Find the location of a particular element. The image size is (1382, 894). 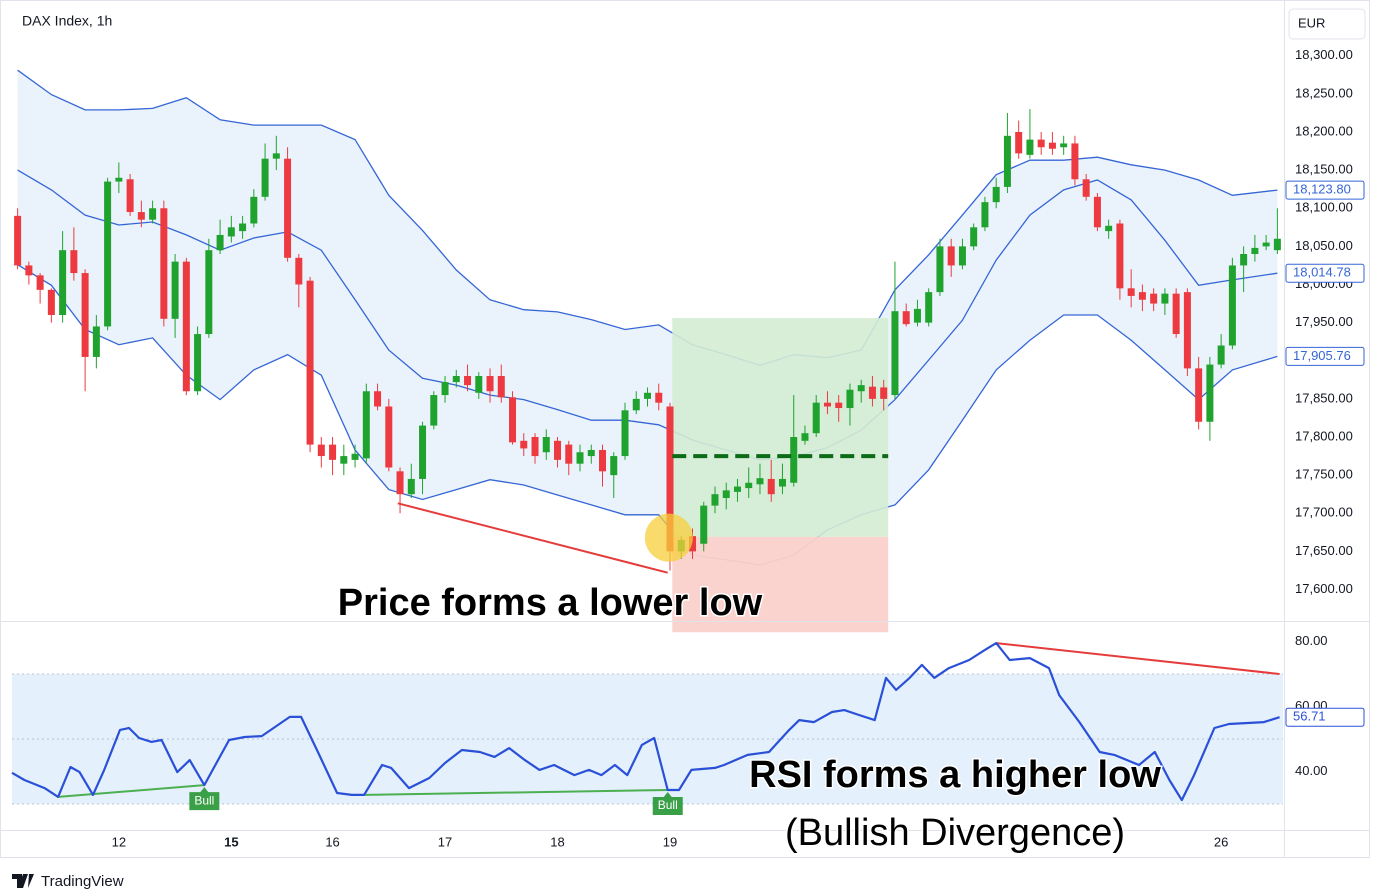

currency-box is located at coordinates (1327, 24).